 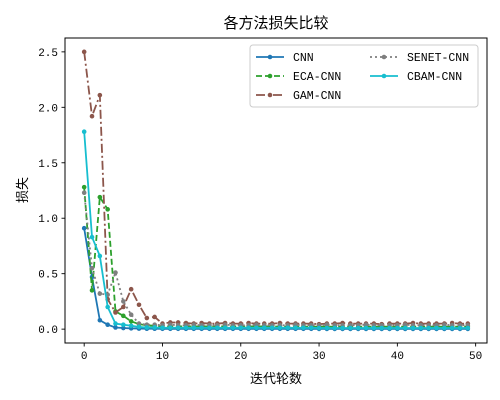 What do you see at coordinates (384, 57) in the screenshot?
I see `legend-marker-senet-cnn` at bounding box center [384, 57].